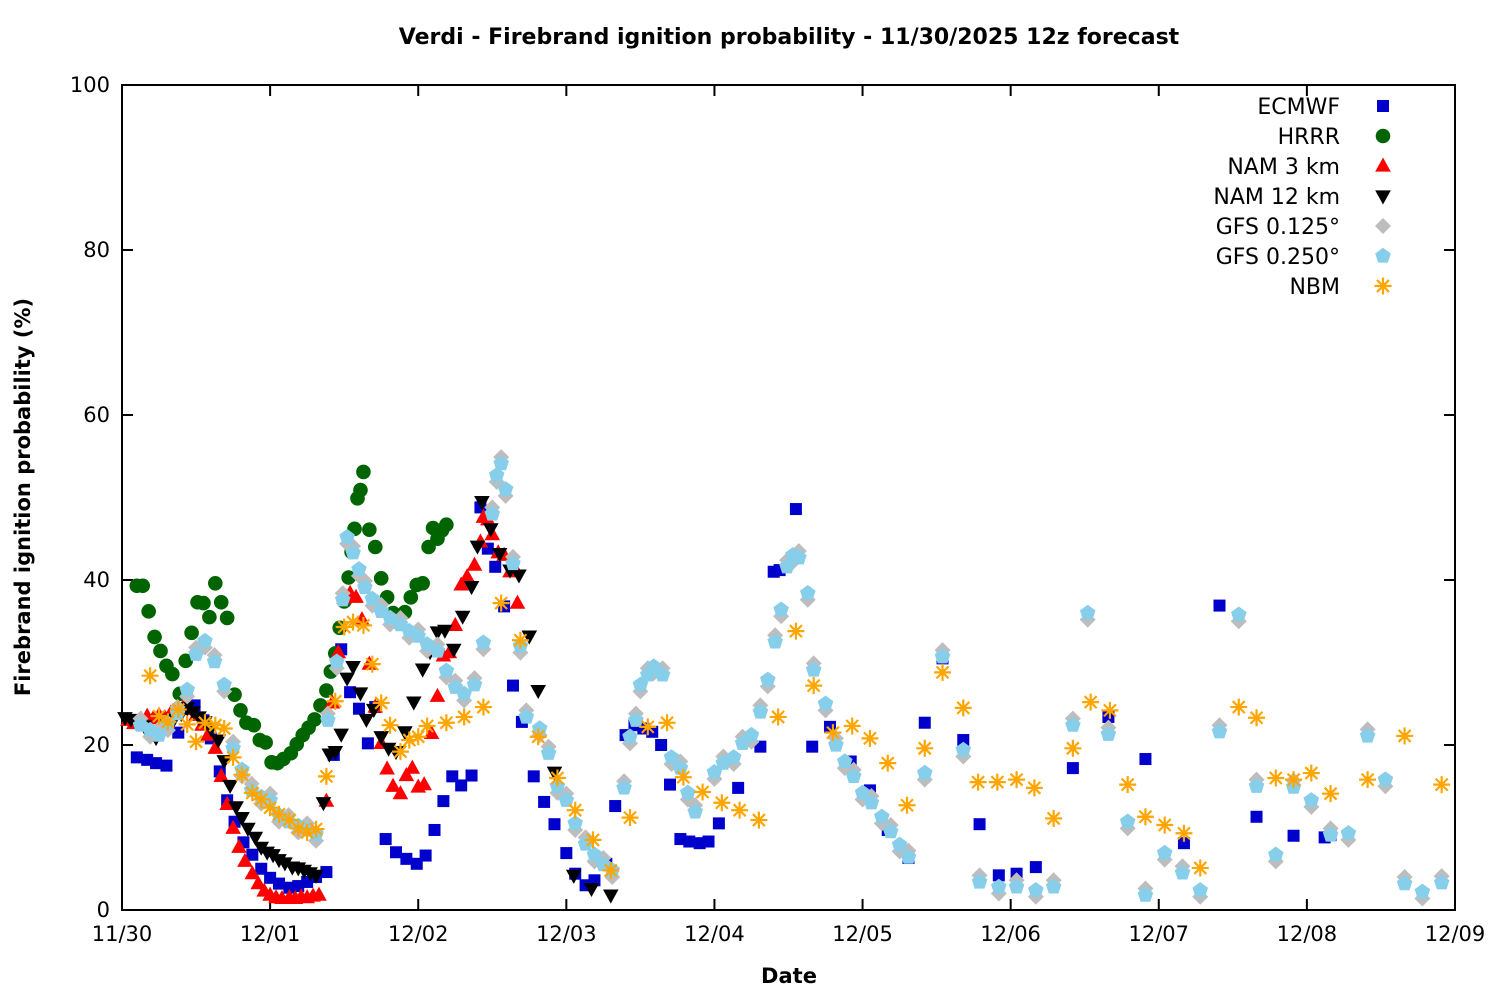 This screenshot has width=1500, height=1004. What do you see at coordinates (418, 934) in the screenshot?
I see `x-tick-label: 12/02` at bounding box center [418, 934].